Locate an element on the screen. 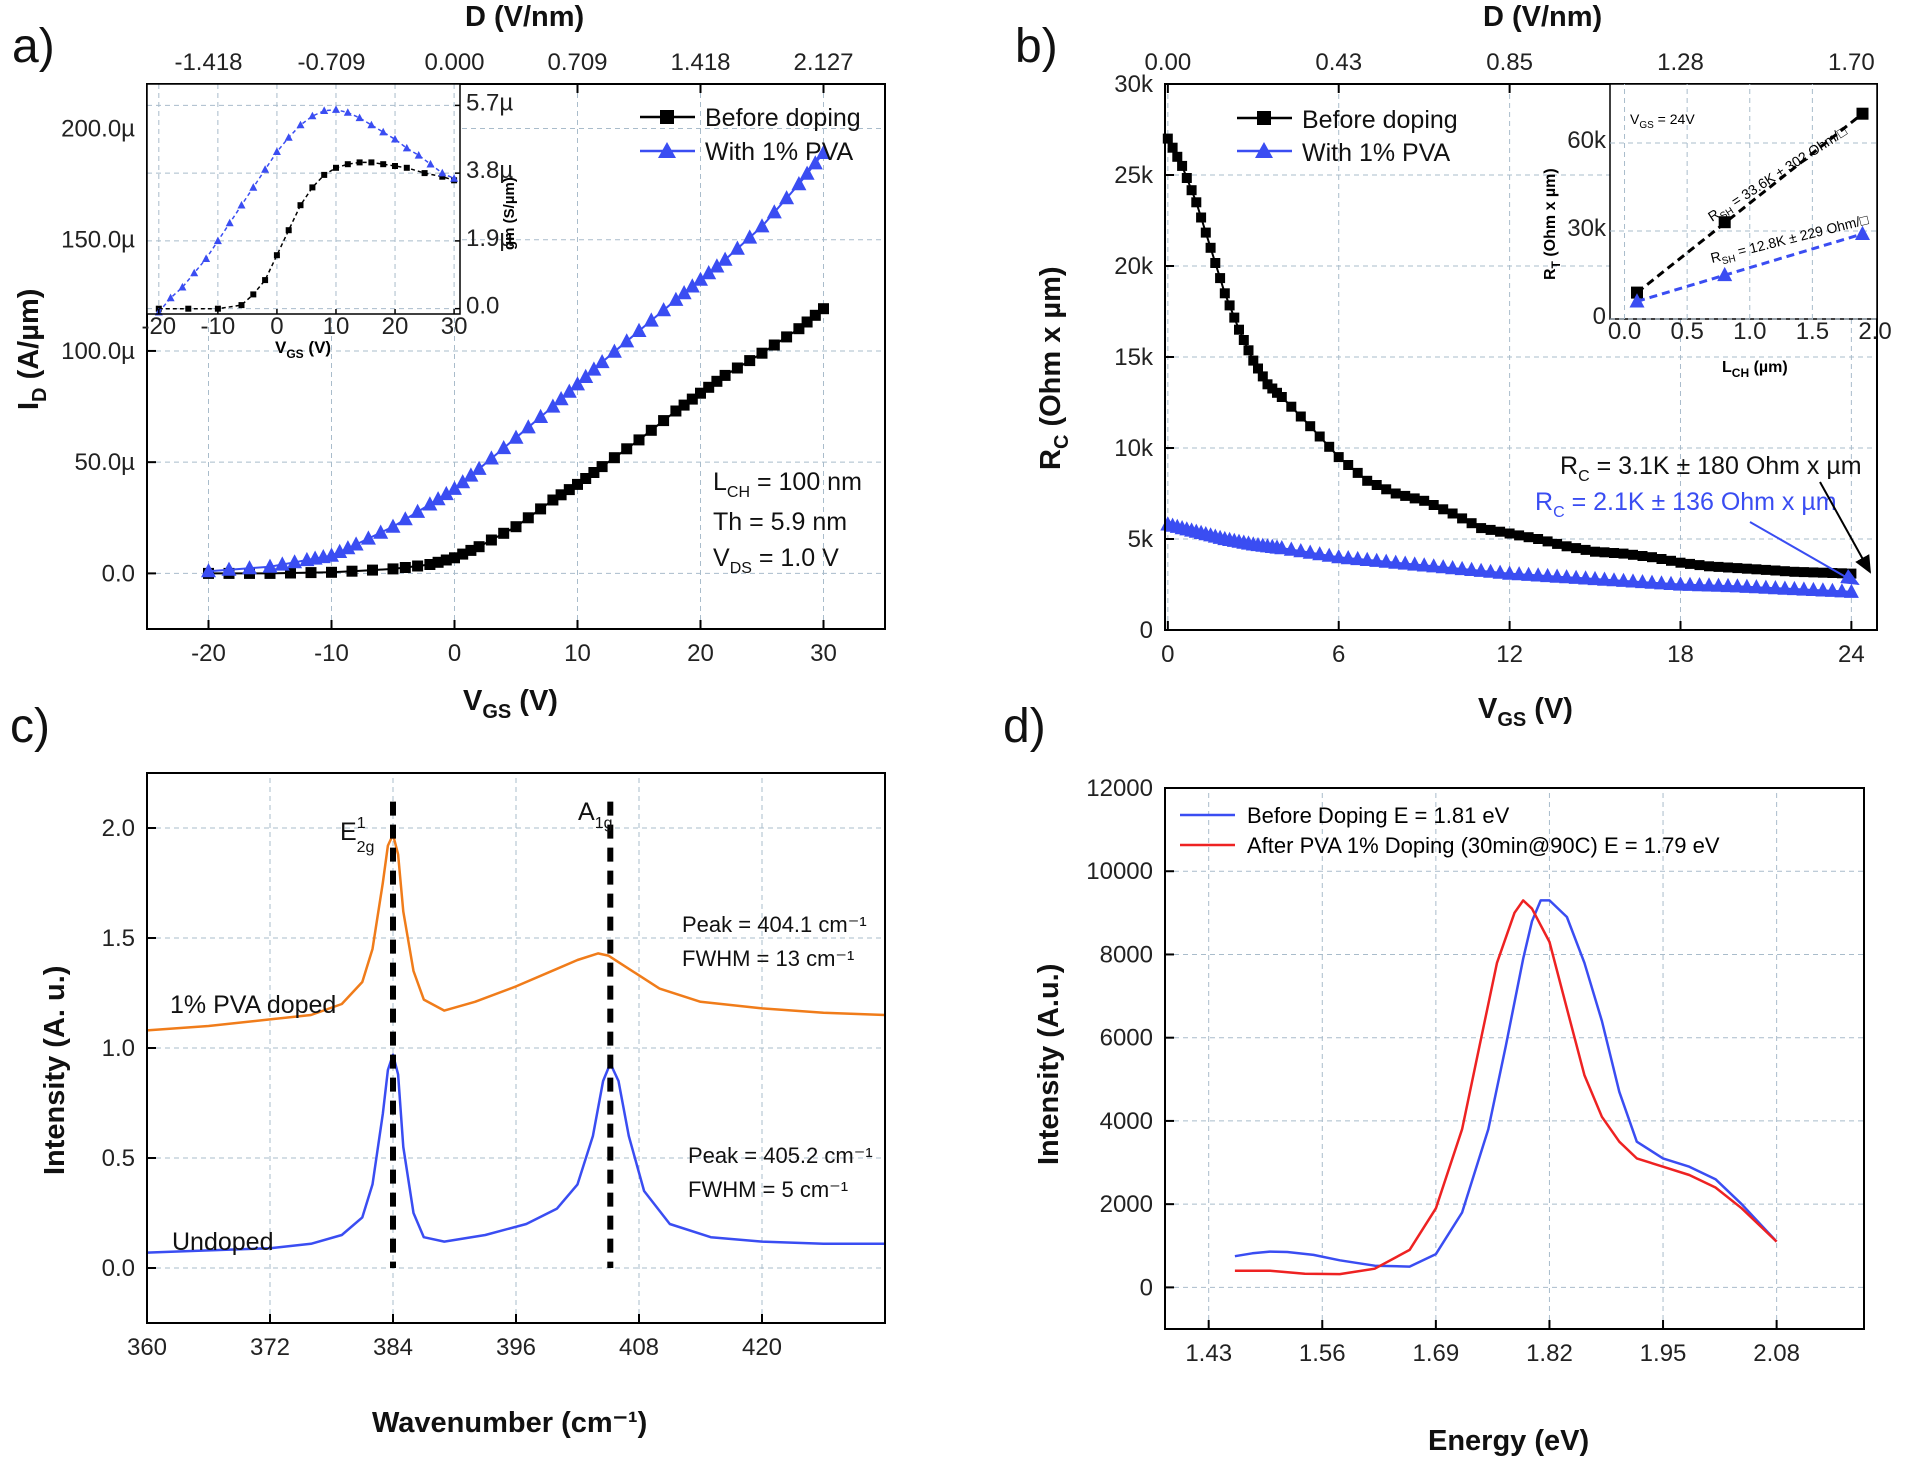 This screenshot has width=1909, height=1460. top-tick-label: 2.127 is located at coordinates (823, 62).